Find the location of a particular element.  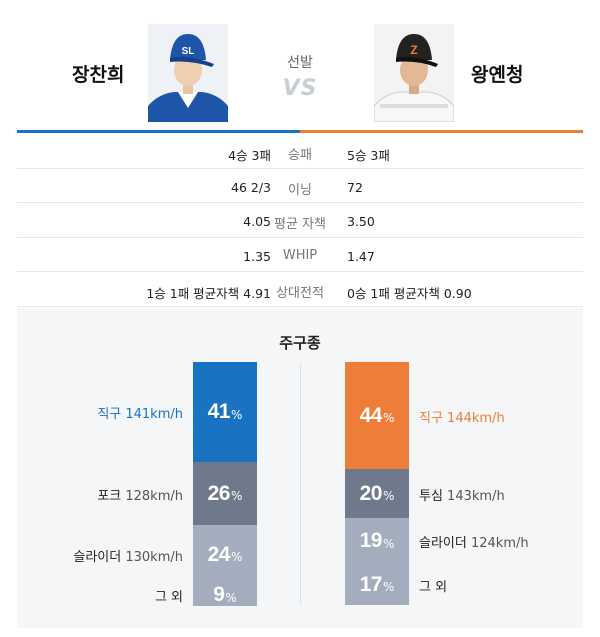

right-cap-logo: Z is located at coordinates (413, 50).